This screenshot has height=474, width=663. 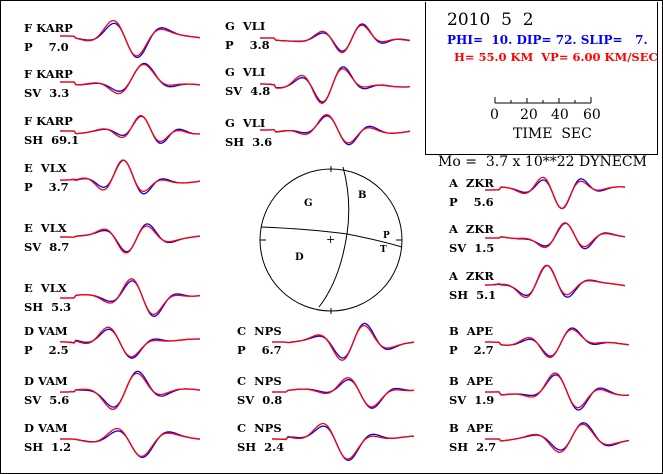 I want to click on station-label: B APE, so click(x=471, y=428).